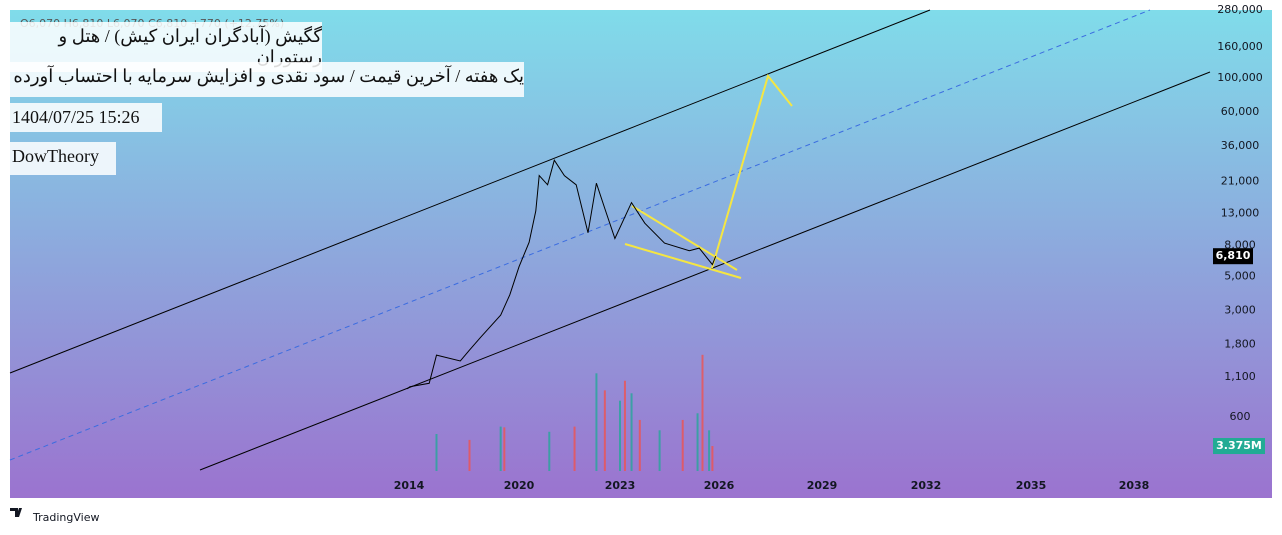 The height and width of the screenshot is (535, 1282). What do you see at coordinates (63, 158) in the screenshot?
I see `author: DowTheory` at bounding box center [63, 158].